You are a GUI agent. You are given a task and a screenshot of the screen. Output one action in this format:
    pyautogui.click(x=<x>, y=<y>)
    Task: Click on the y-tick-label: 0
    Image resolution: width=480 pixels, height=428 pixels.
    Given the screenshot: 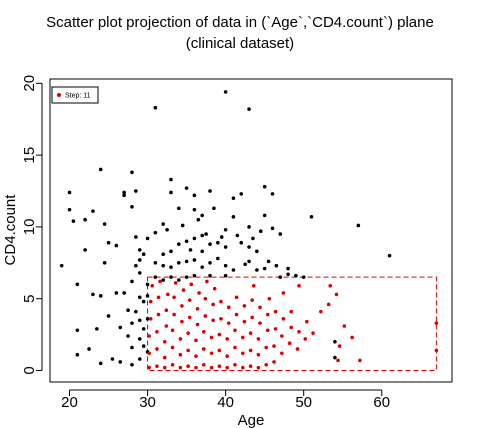 What is the action you would take?
    pyautogui.click(x=29, y=370)
    